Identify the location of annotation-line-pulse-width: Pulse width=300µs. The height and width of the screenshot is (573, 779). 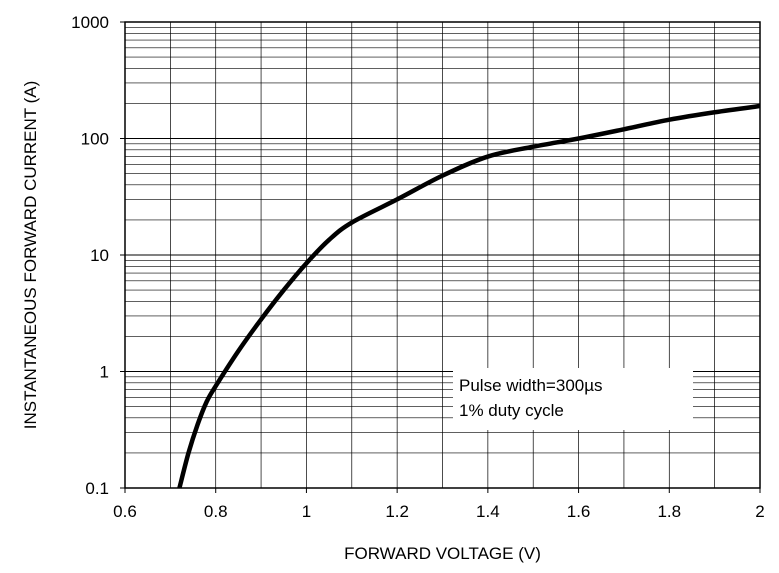
(531, 385).